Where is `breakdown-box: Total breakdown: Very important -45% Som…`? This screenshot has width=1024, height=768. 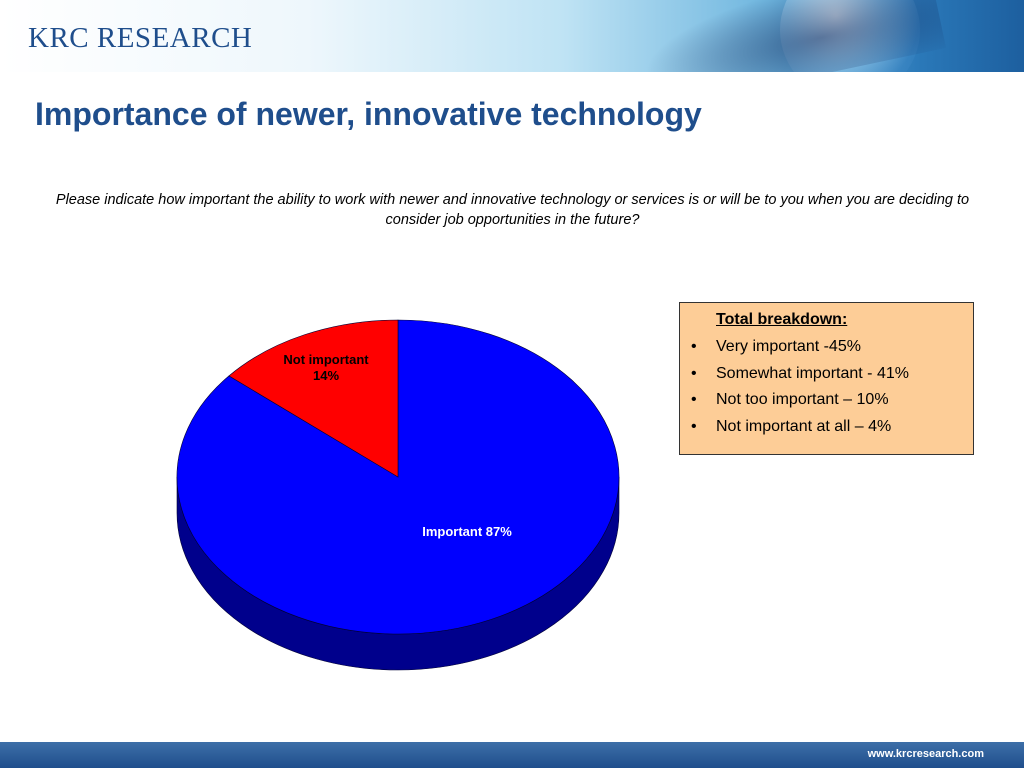 breakdown-box: Total breakdown: Very important -45% Som… is located at coordinates (826, 378).